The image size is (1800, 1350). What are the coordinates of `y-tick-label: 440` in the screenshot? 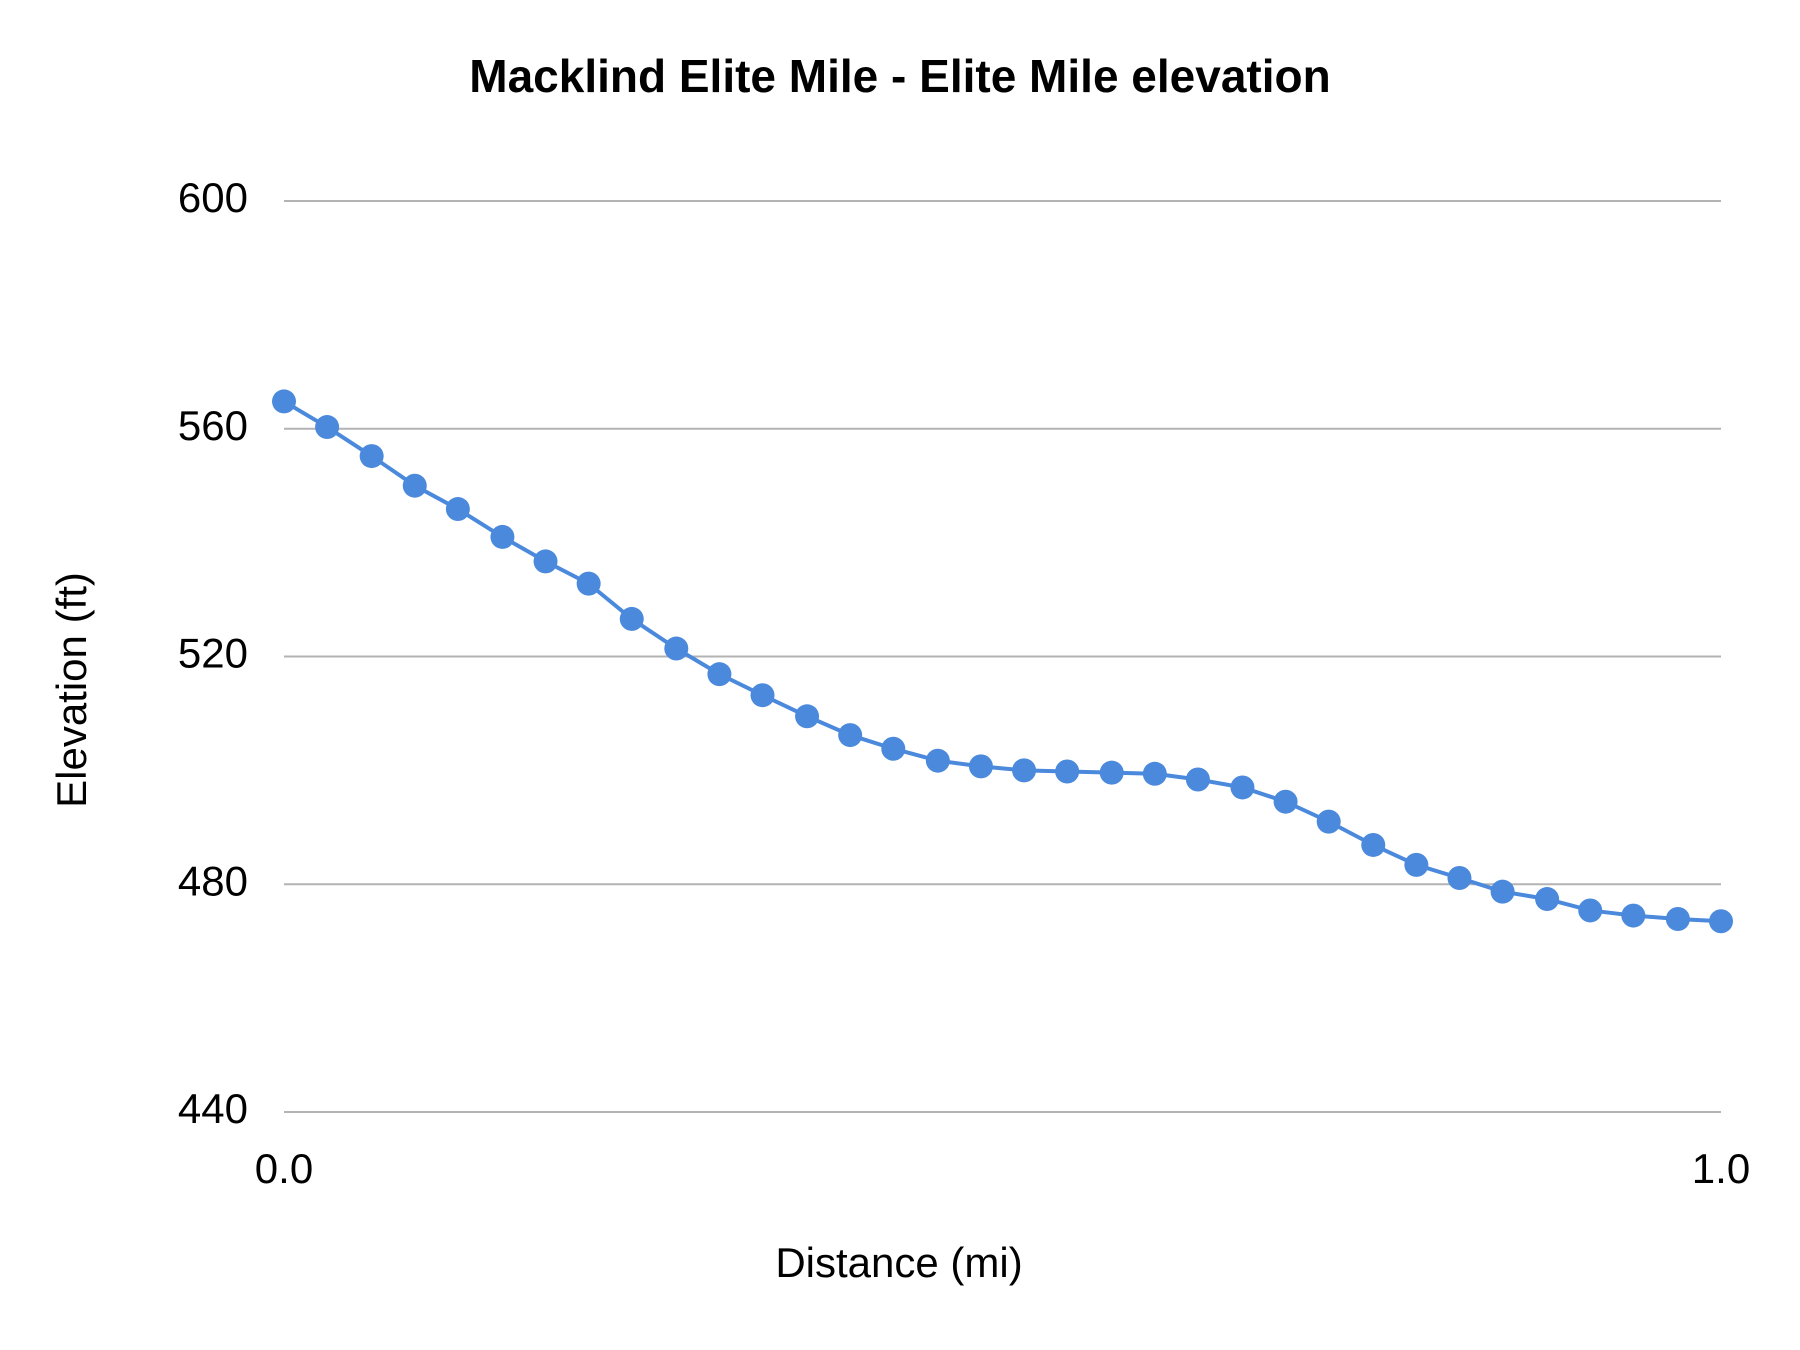 It's located at (213, 1108).